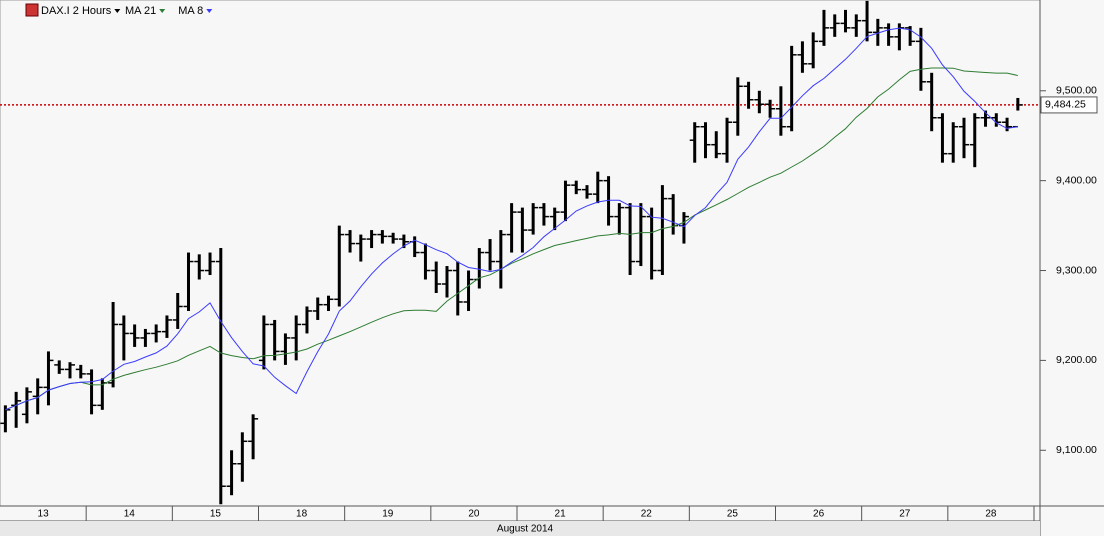 The height and width of the screenshot is (536, 1104). What do you see at coordinates (388, 514) in the screenshot?
I see `x-tick-label: 19` at bounding box center [388, 514].